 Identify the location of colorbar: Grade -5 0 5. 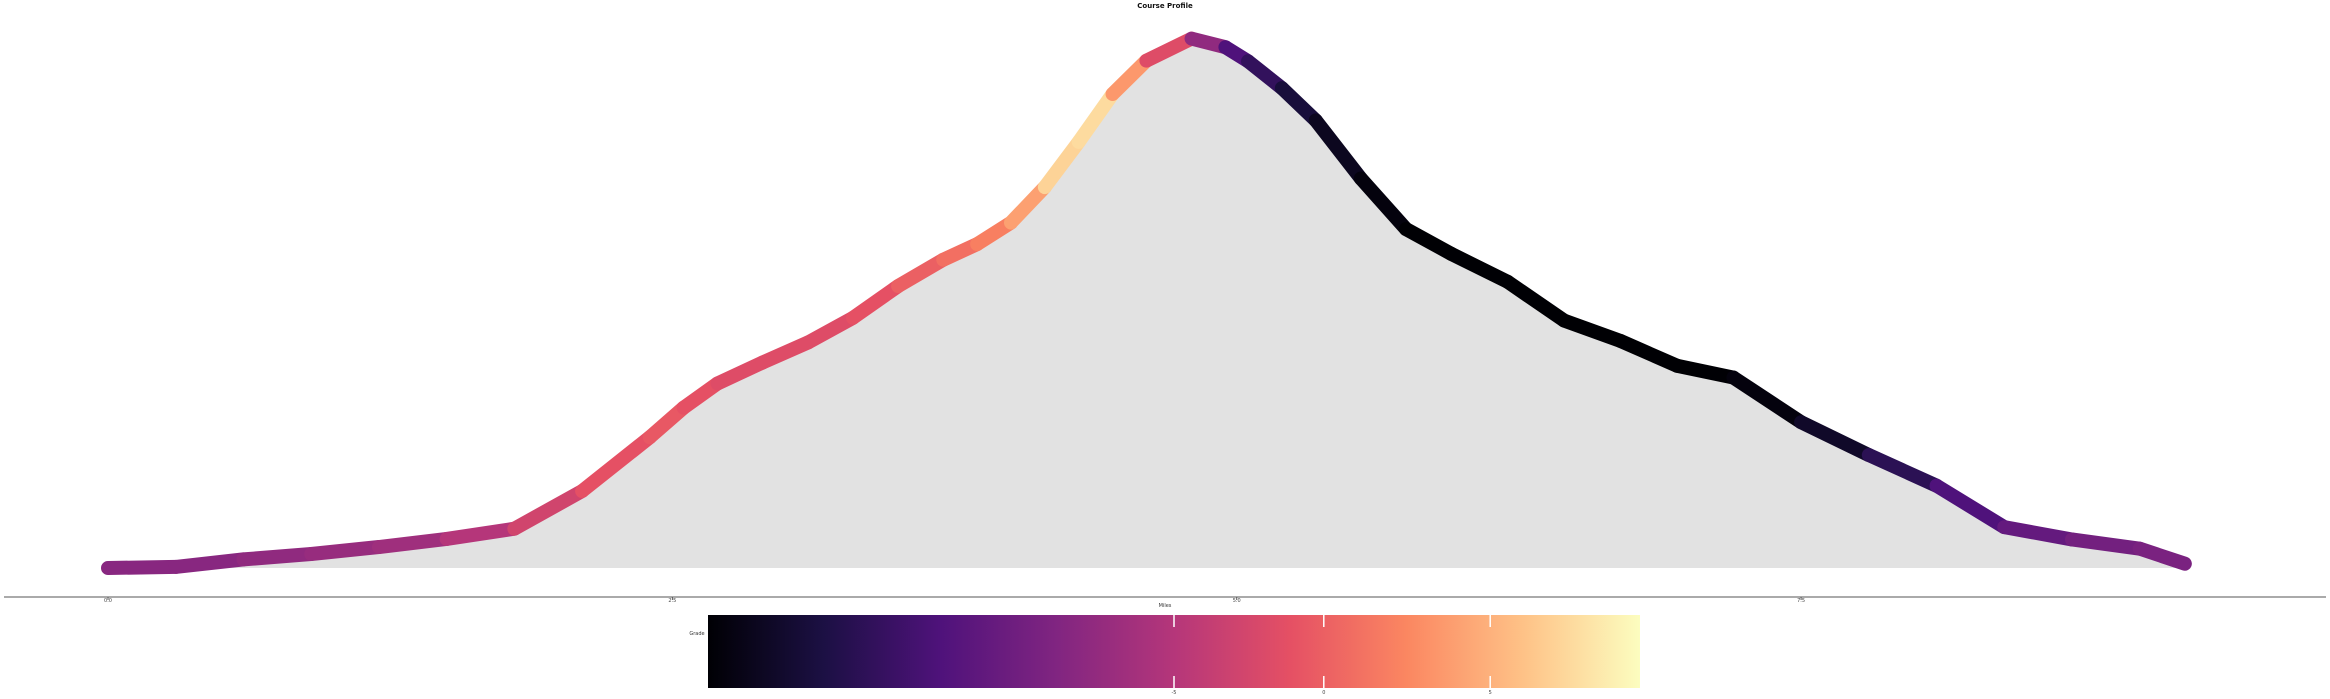
(1164, 655).